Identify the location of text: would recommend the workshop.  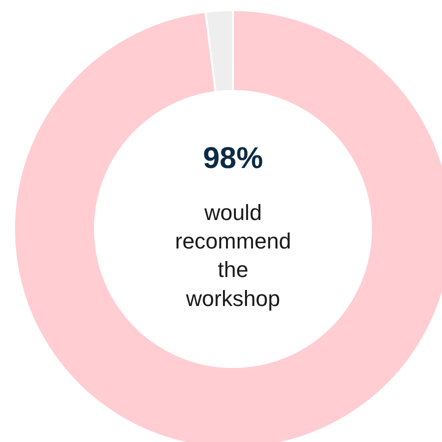
(233, 255).